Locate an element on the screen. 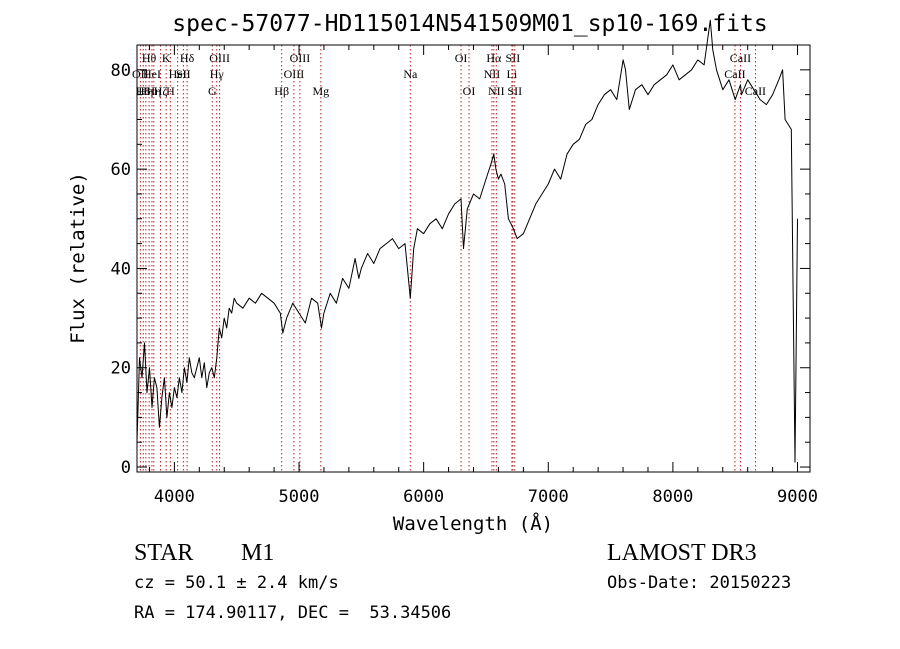 The height and width of the screenshot is (649, 900). x-tick-label: 5000 is located at coordinates (299, 497).